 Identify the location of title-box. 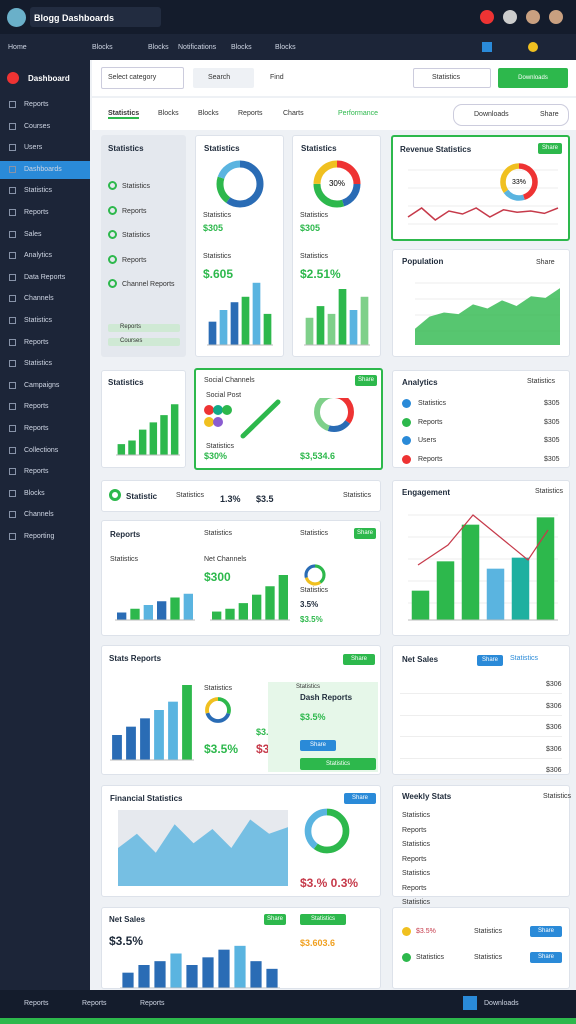
(95, 17).